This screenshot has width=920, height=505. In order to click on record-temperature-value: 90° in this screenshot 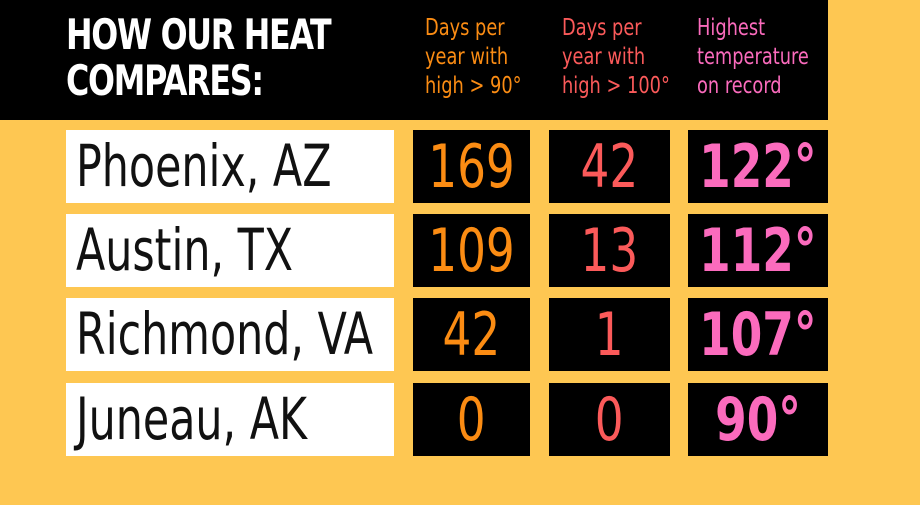, I will do `click(758, 419)`.